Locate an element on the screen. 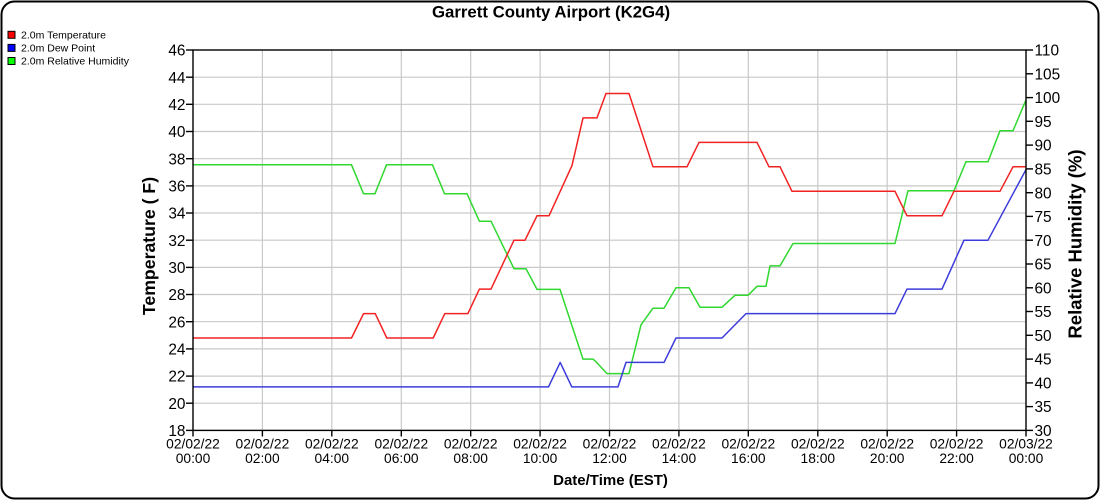  svg-text: Temperature ( F) is located at coordinates (149, 246).